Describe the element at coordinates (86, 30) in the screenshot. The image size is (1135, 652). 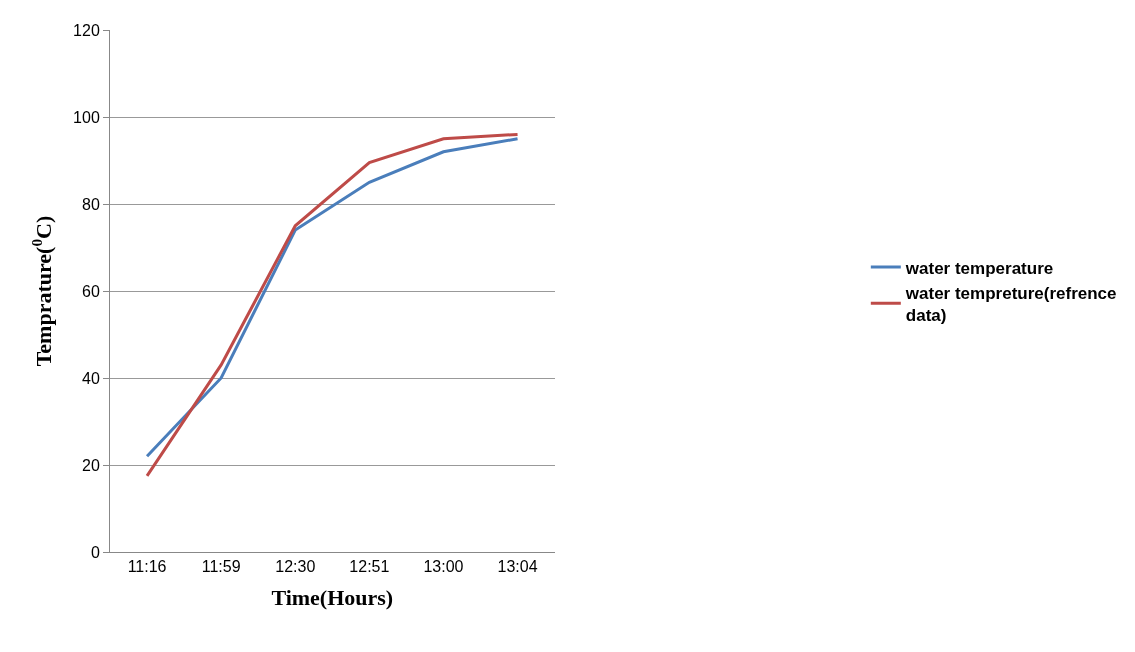
I see `y-tick-label: 120` at that location.